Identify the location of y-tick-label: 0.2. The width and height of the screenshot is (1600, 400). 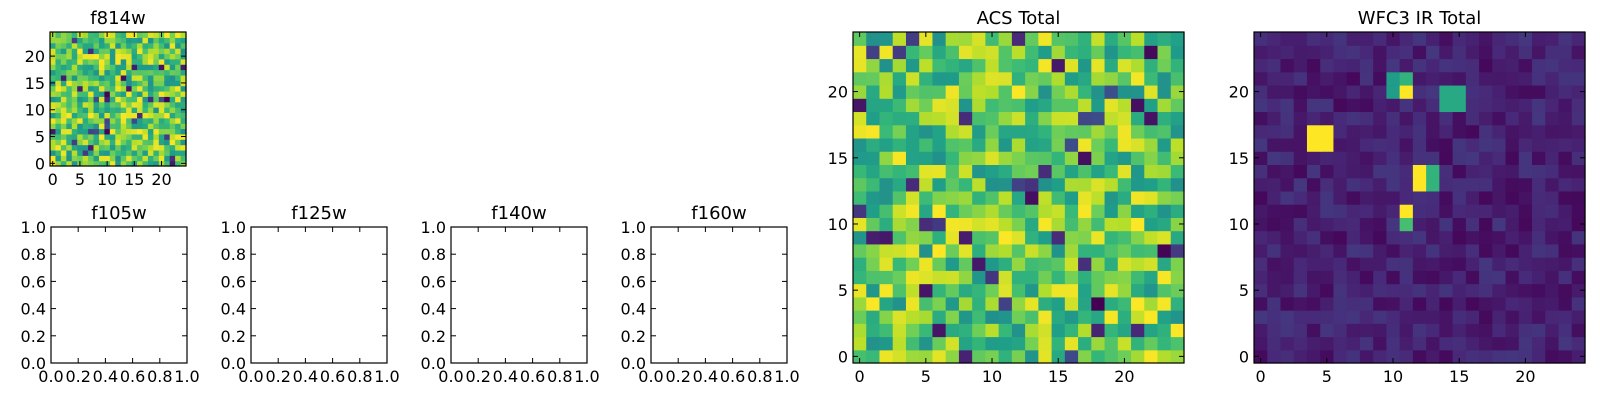
(233, 336).